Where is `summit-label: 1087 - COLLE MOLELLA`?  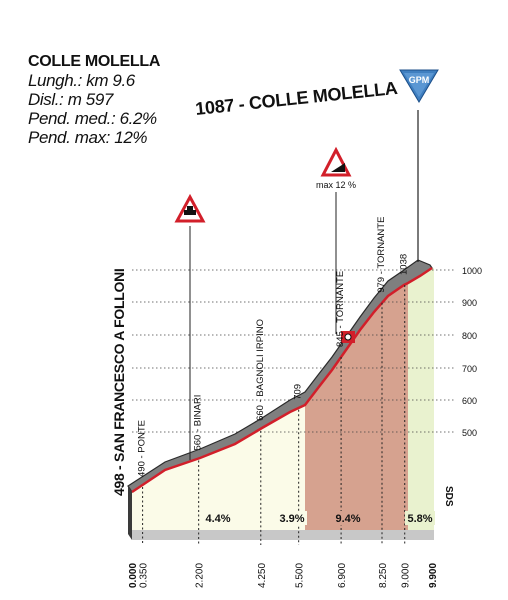 summit-label: 1087 - COLLE MOLELLA is located at coordinates (296, 98).